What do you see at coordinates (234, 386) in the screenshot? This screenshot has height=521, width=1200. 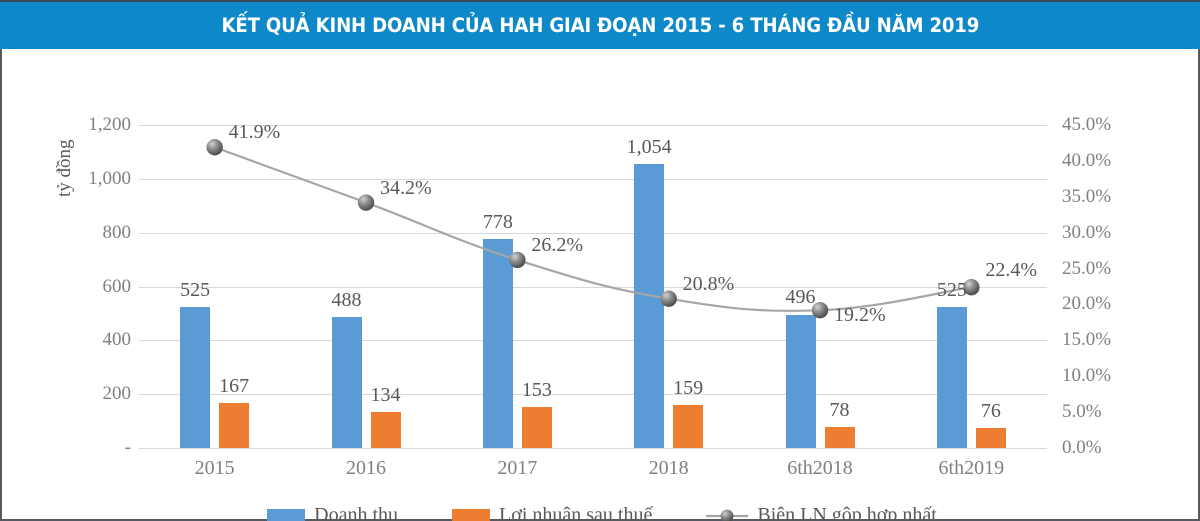 I see `bar-value-label: 167` at bounding box center [234, 386].